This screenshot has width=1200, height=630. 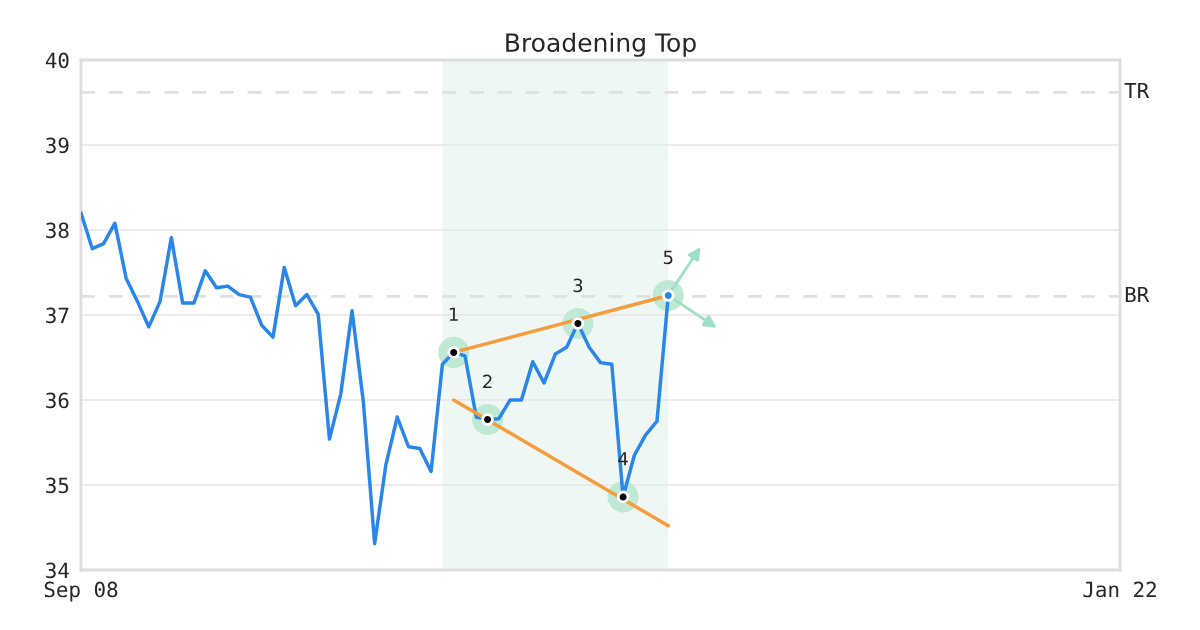 I want to click on y-tick-label: 40, so click(x=57, y=60).